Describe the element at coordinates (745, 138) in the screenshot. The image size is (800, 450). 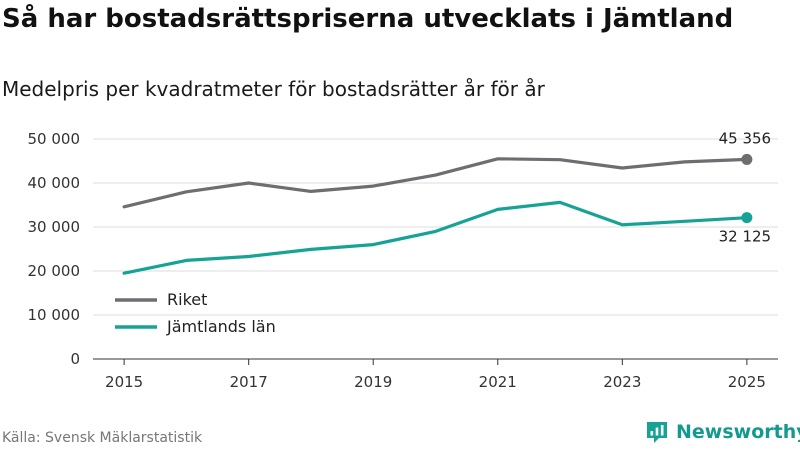
I see `series-end-label-1: 45 356` at that location.